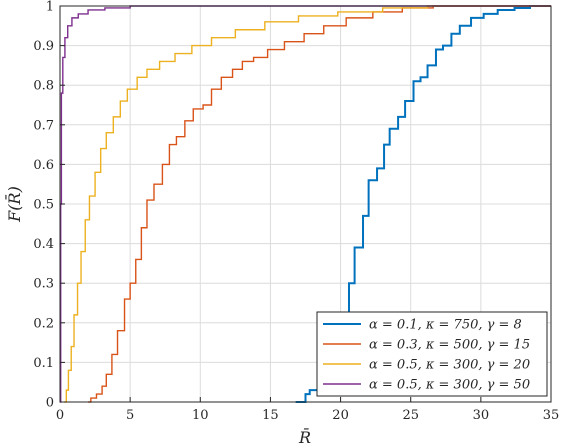 This screenshot has height=448, width=568. Describe the element at coordinates (340, 415) in the screenshot. I see `x-tick-label: 20` at that location.